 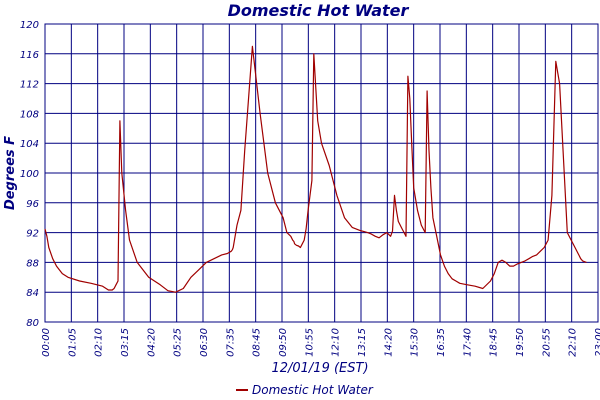 What do you see at coordinates (283, 342) in the screenshot?
I see `x-tick-label: 09:50` at bounding box center [283, 342].